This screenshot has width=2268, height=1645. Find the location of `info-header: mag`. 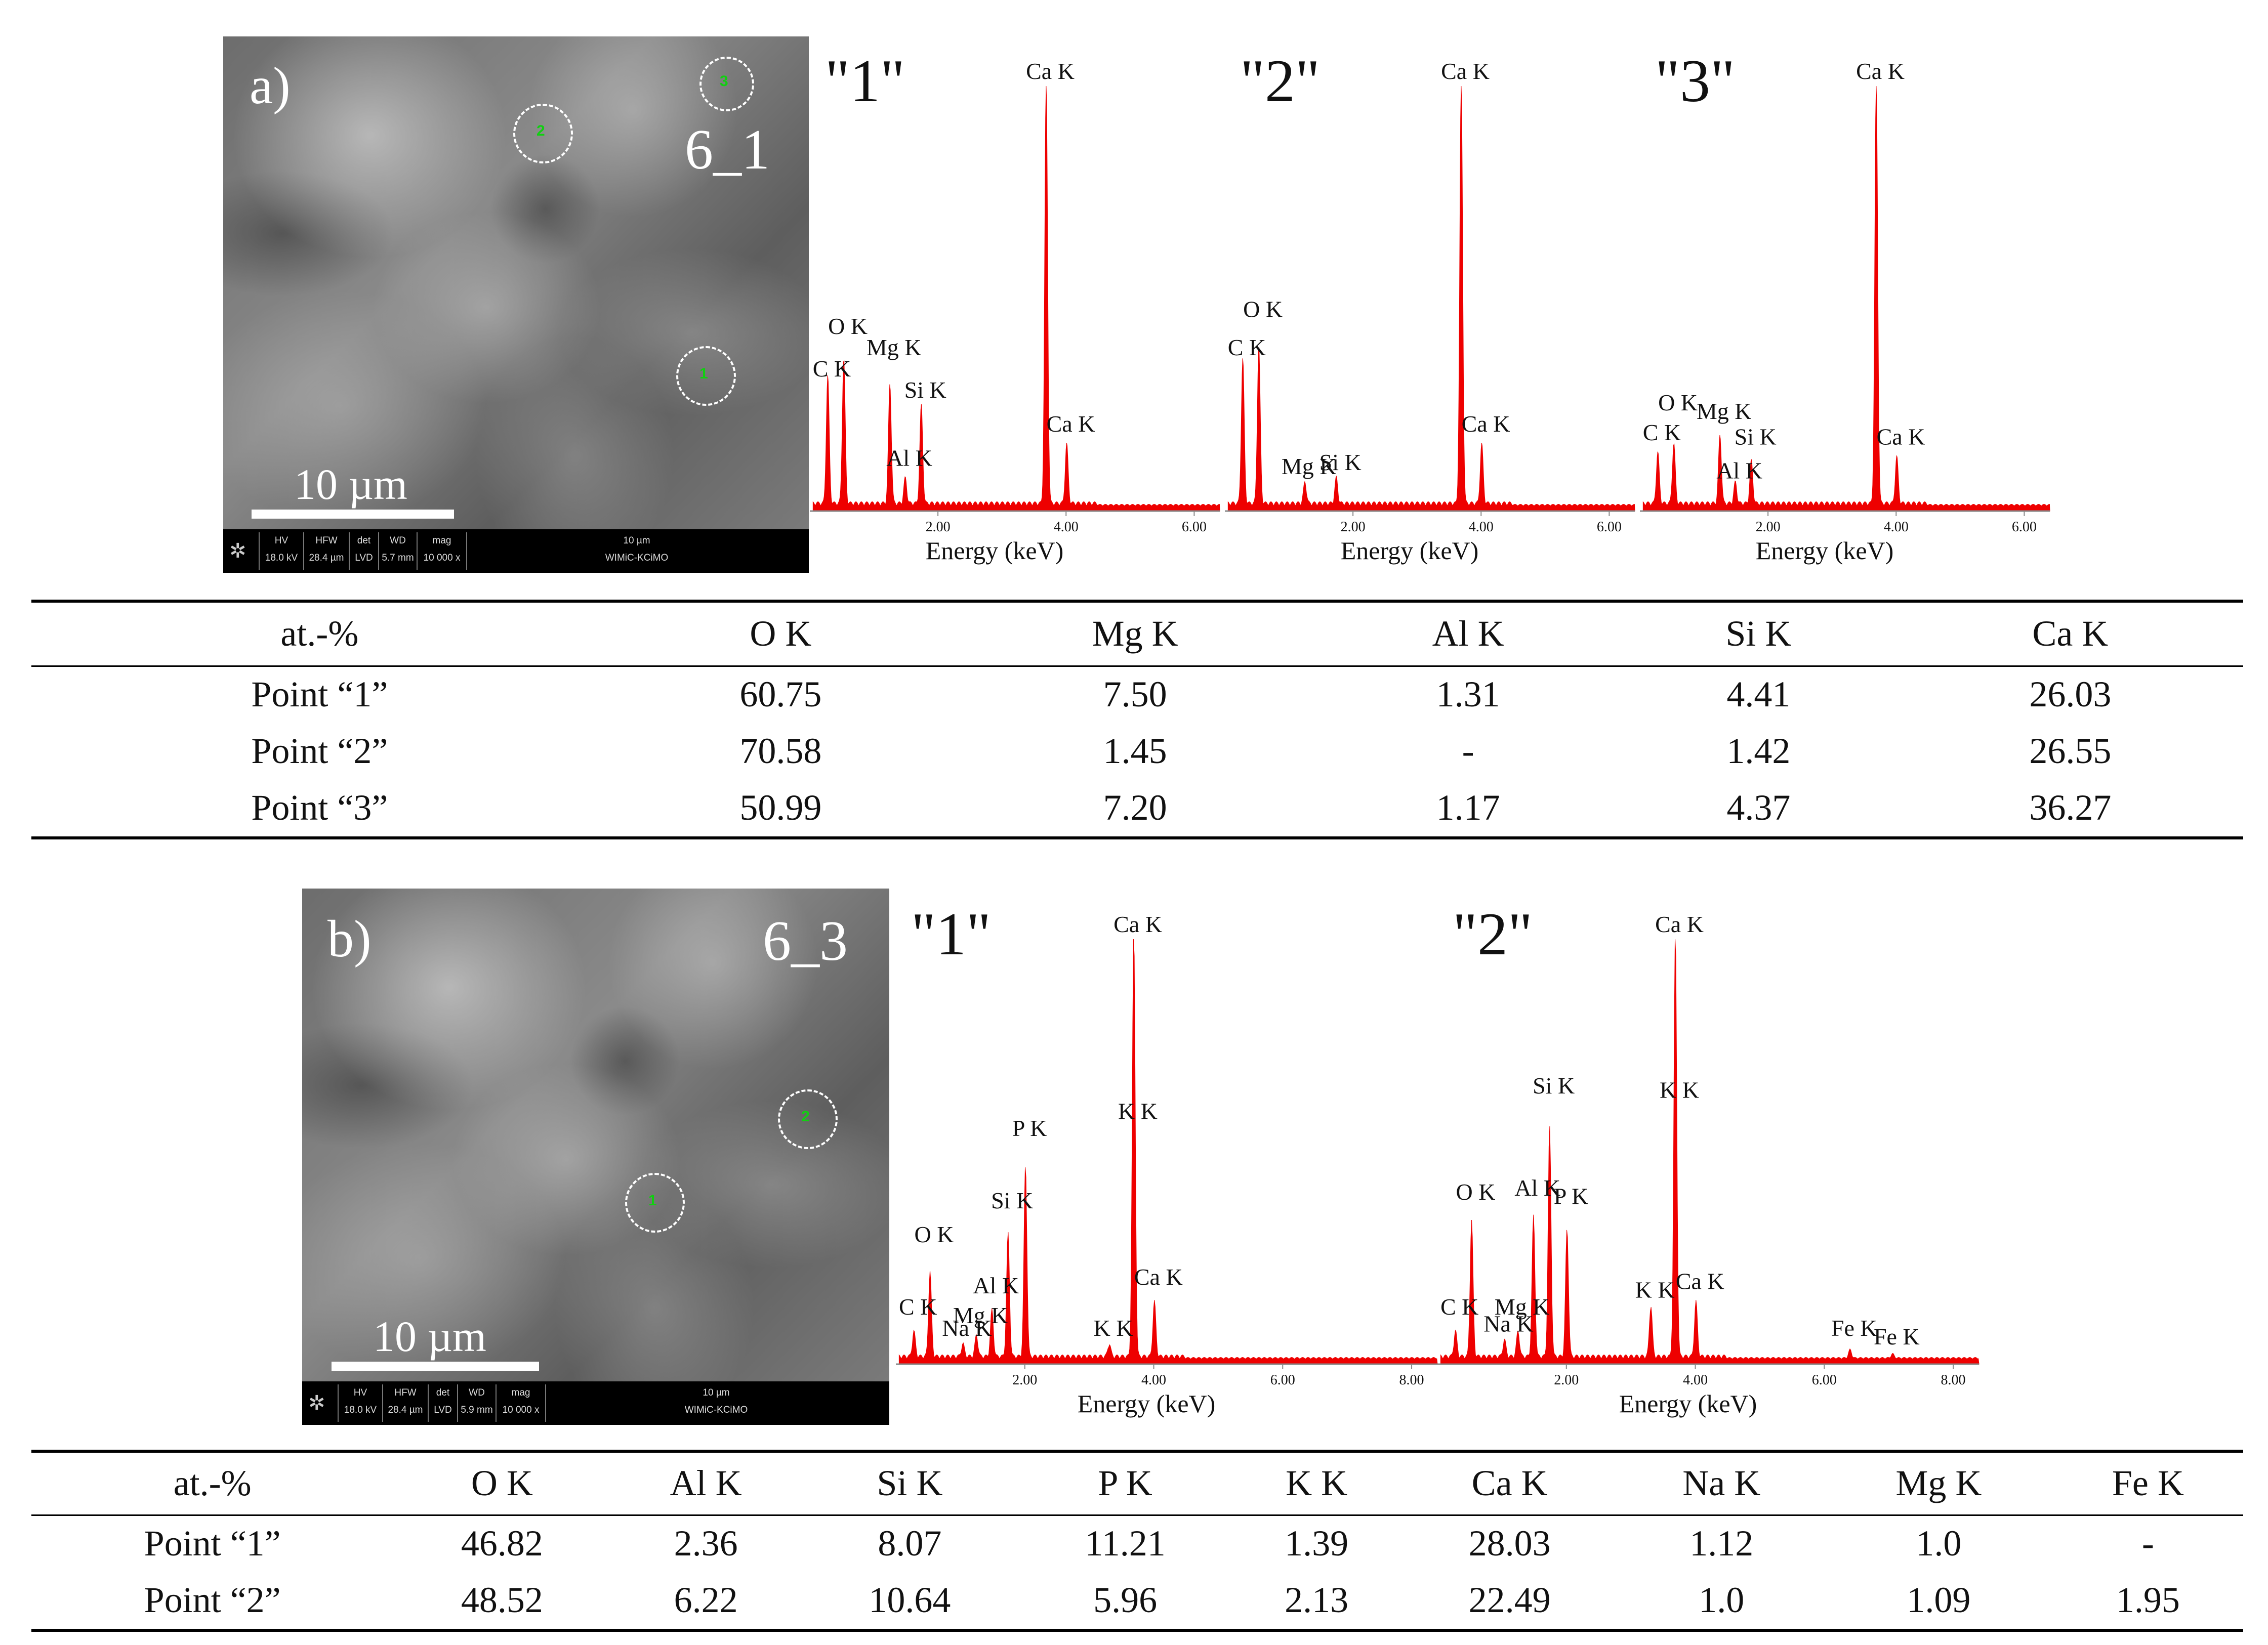

info-header: mag is located at coordinates (441, 540).